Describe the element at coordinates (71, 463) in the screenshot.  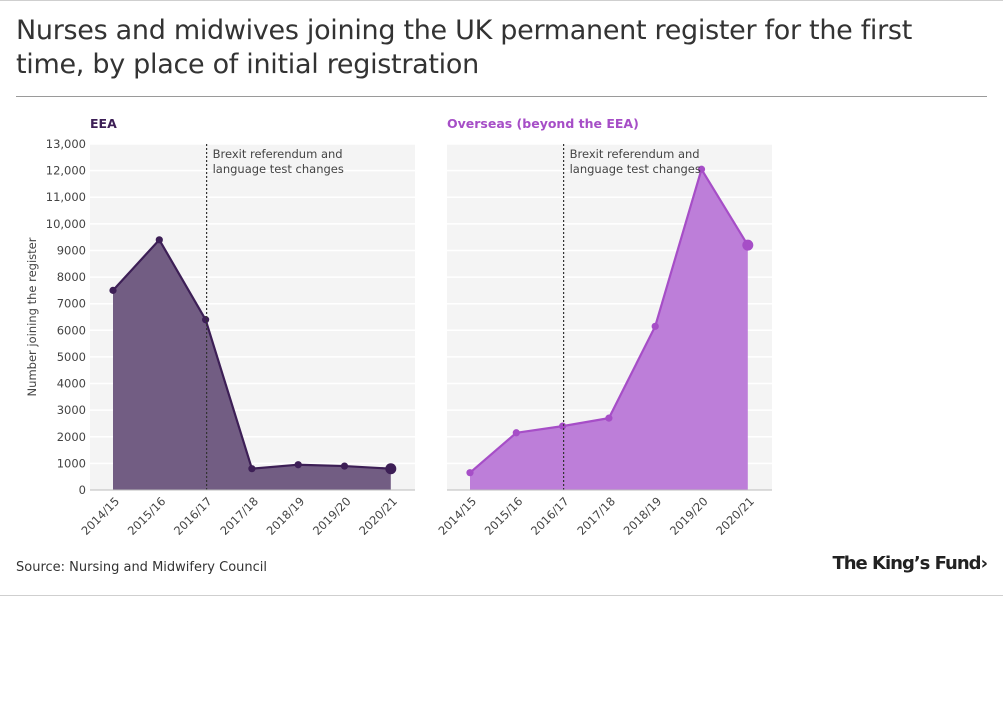
I see `y-tick-label: 1000` at that location.